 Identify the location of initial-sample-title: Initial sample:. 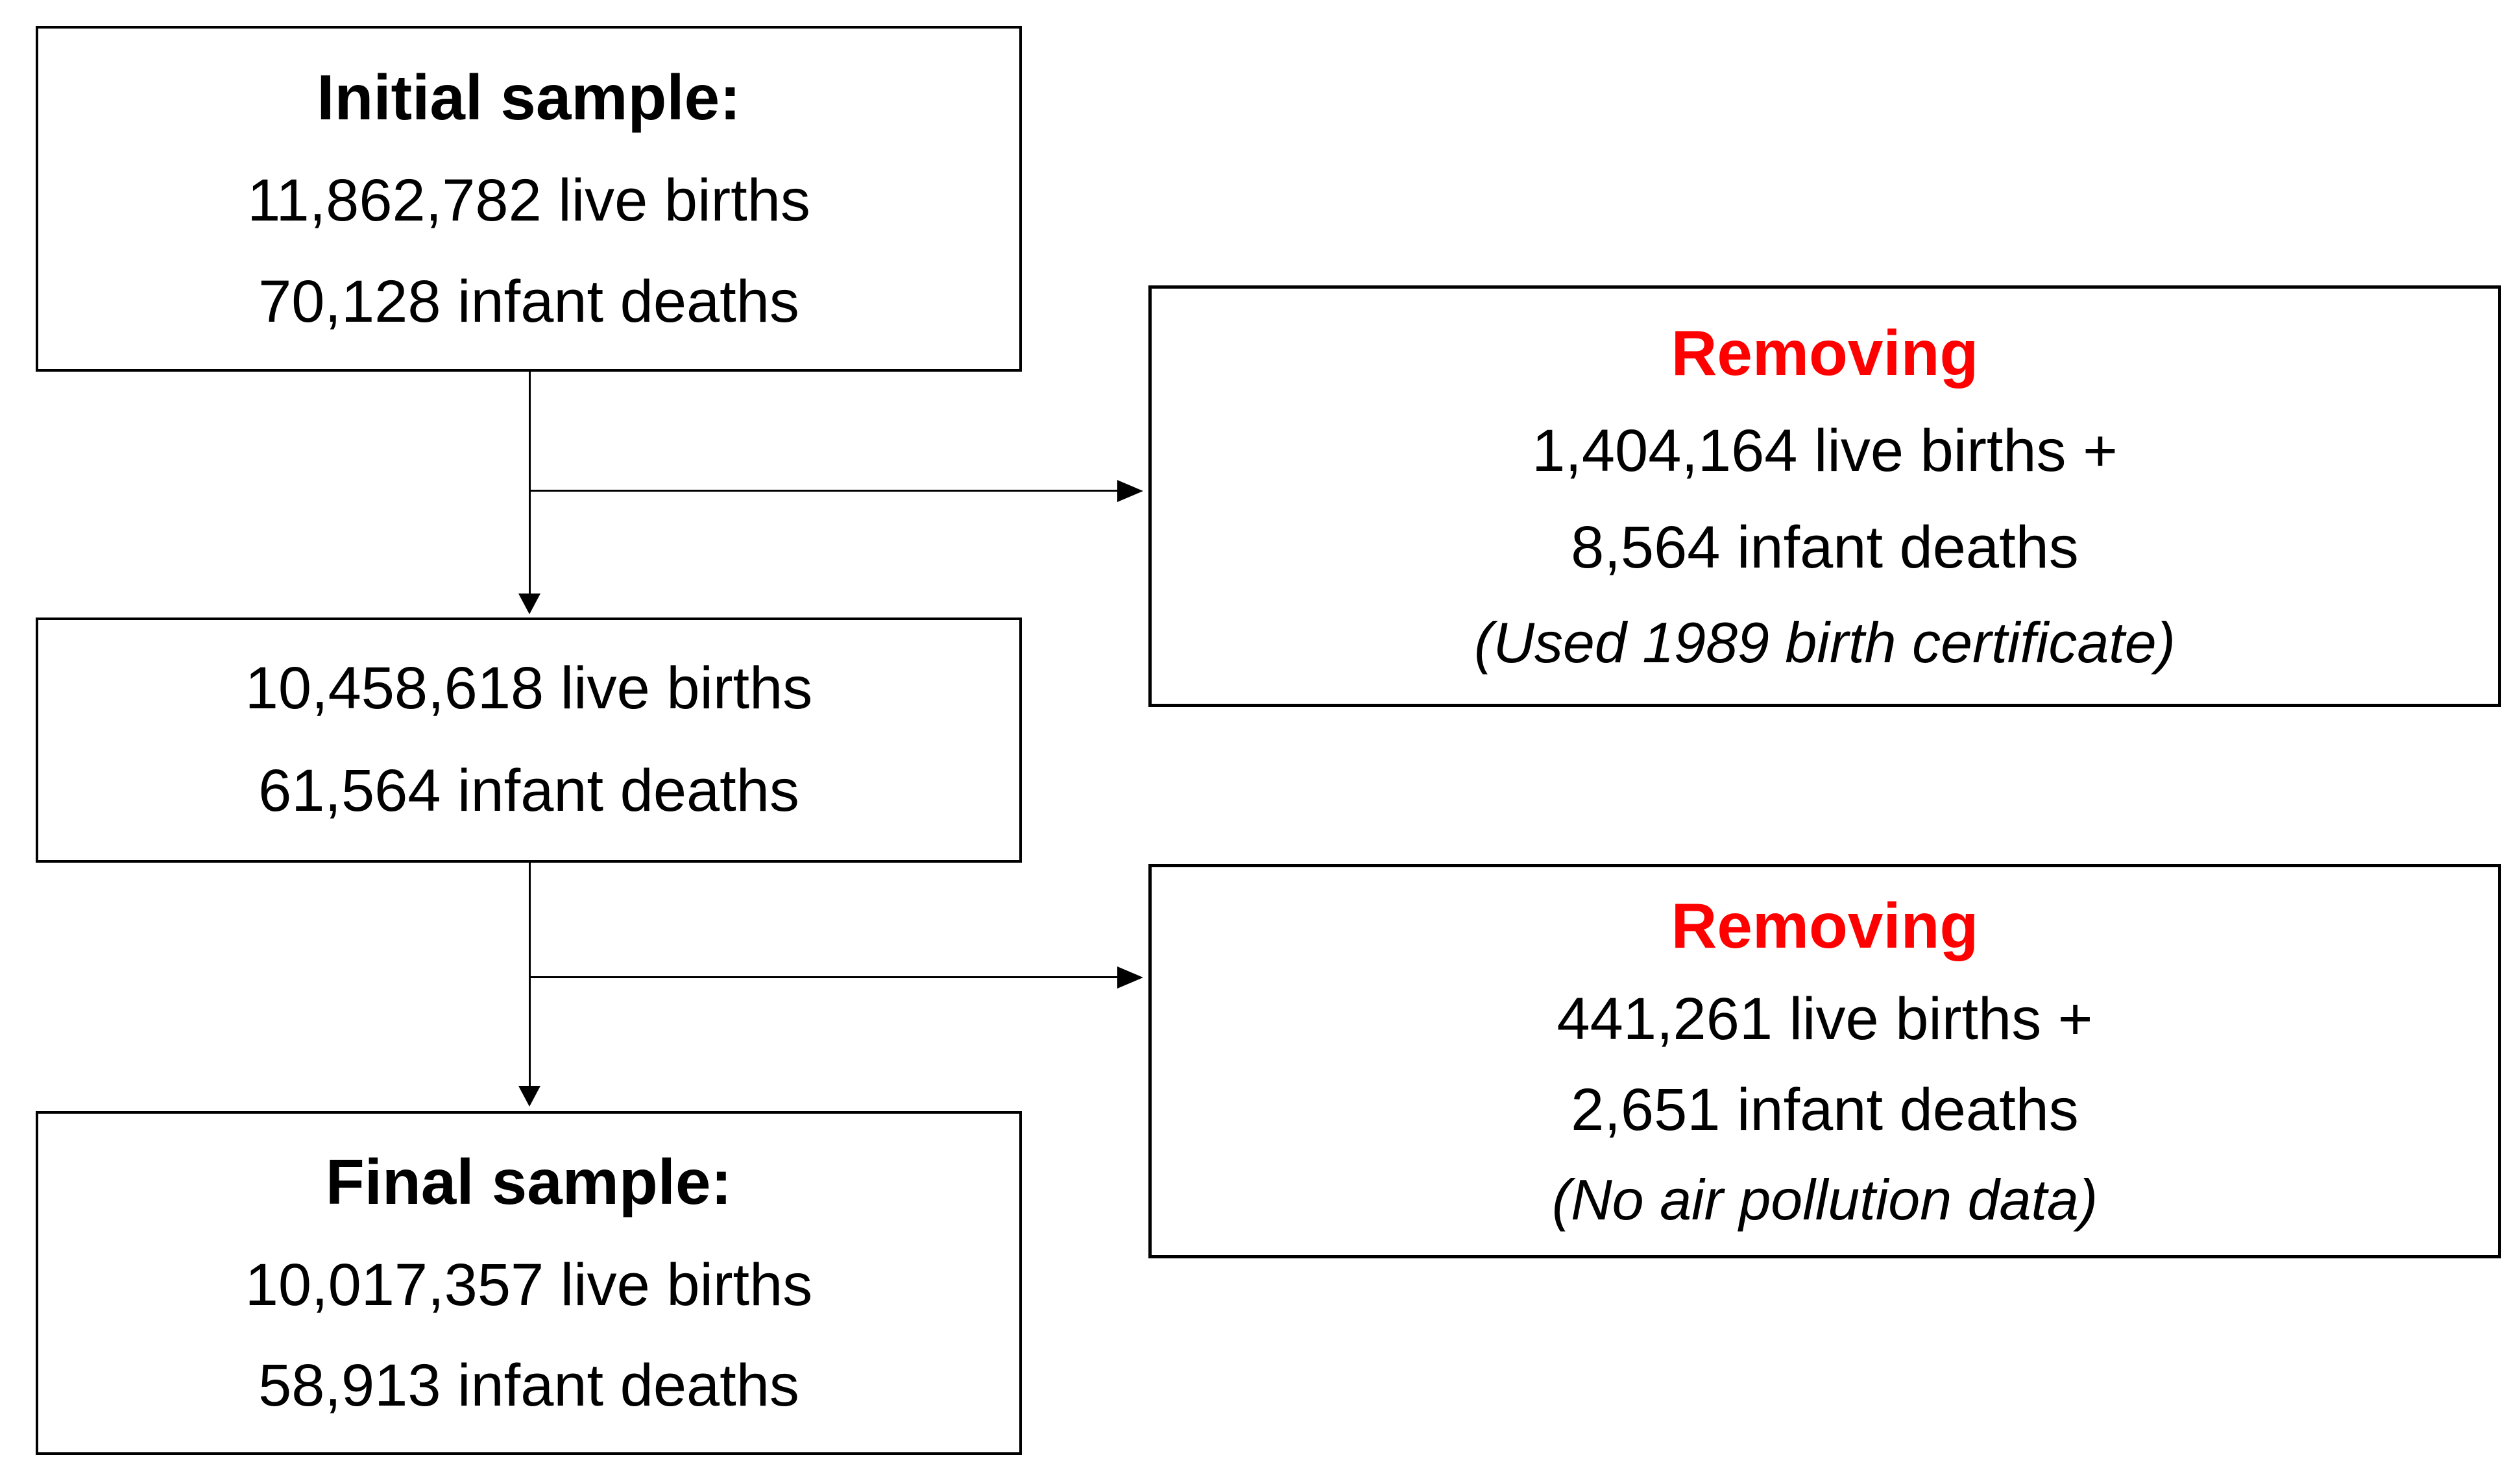
(529, 98).